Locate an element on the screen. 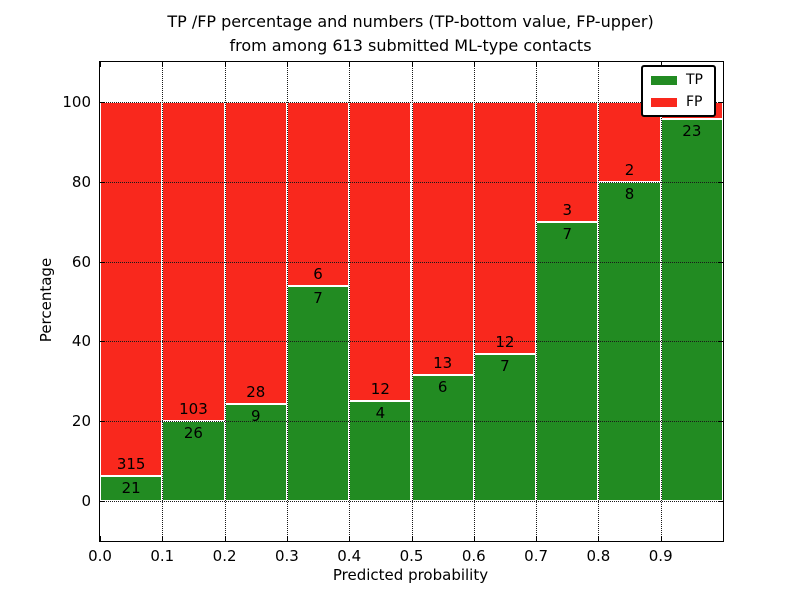  y-tick-label: 80 is located at coordinates (81, 181).